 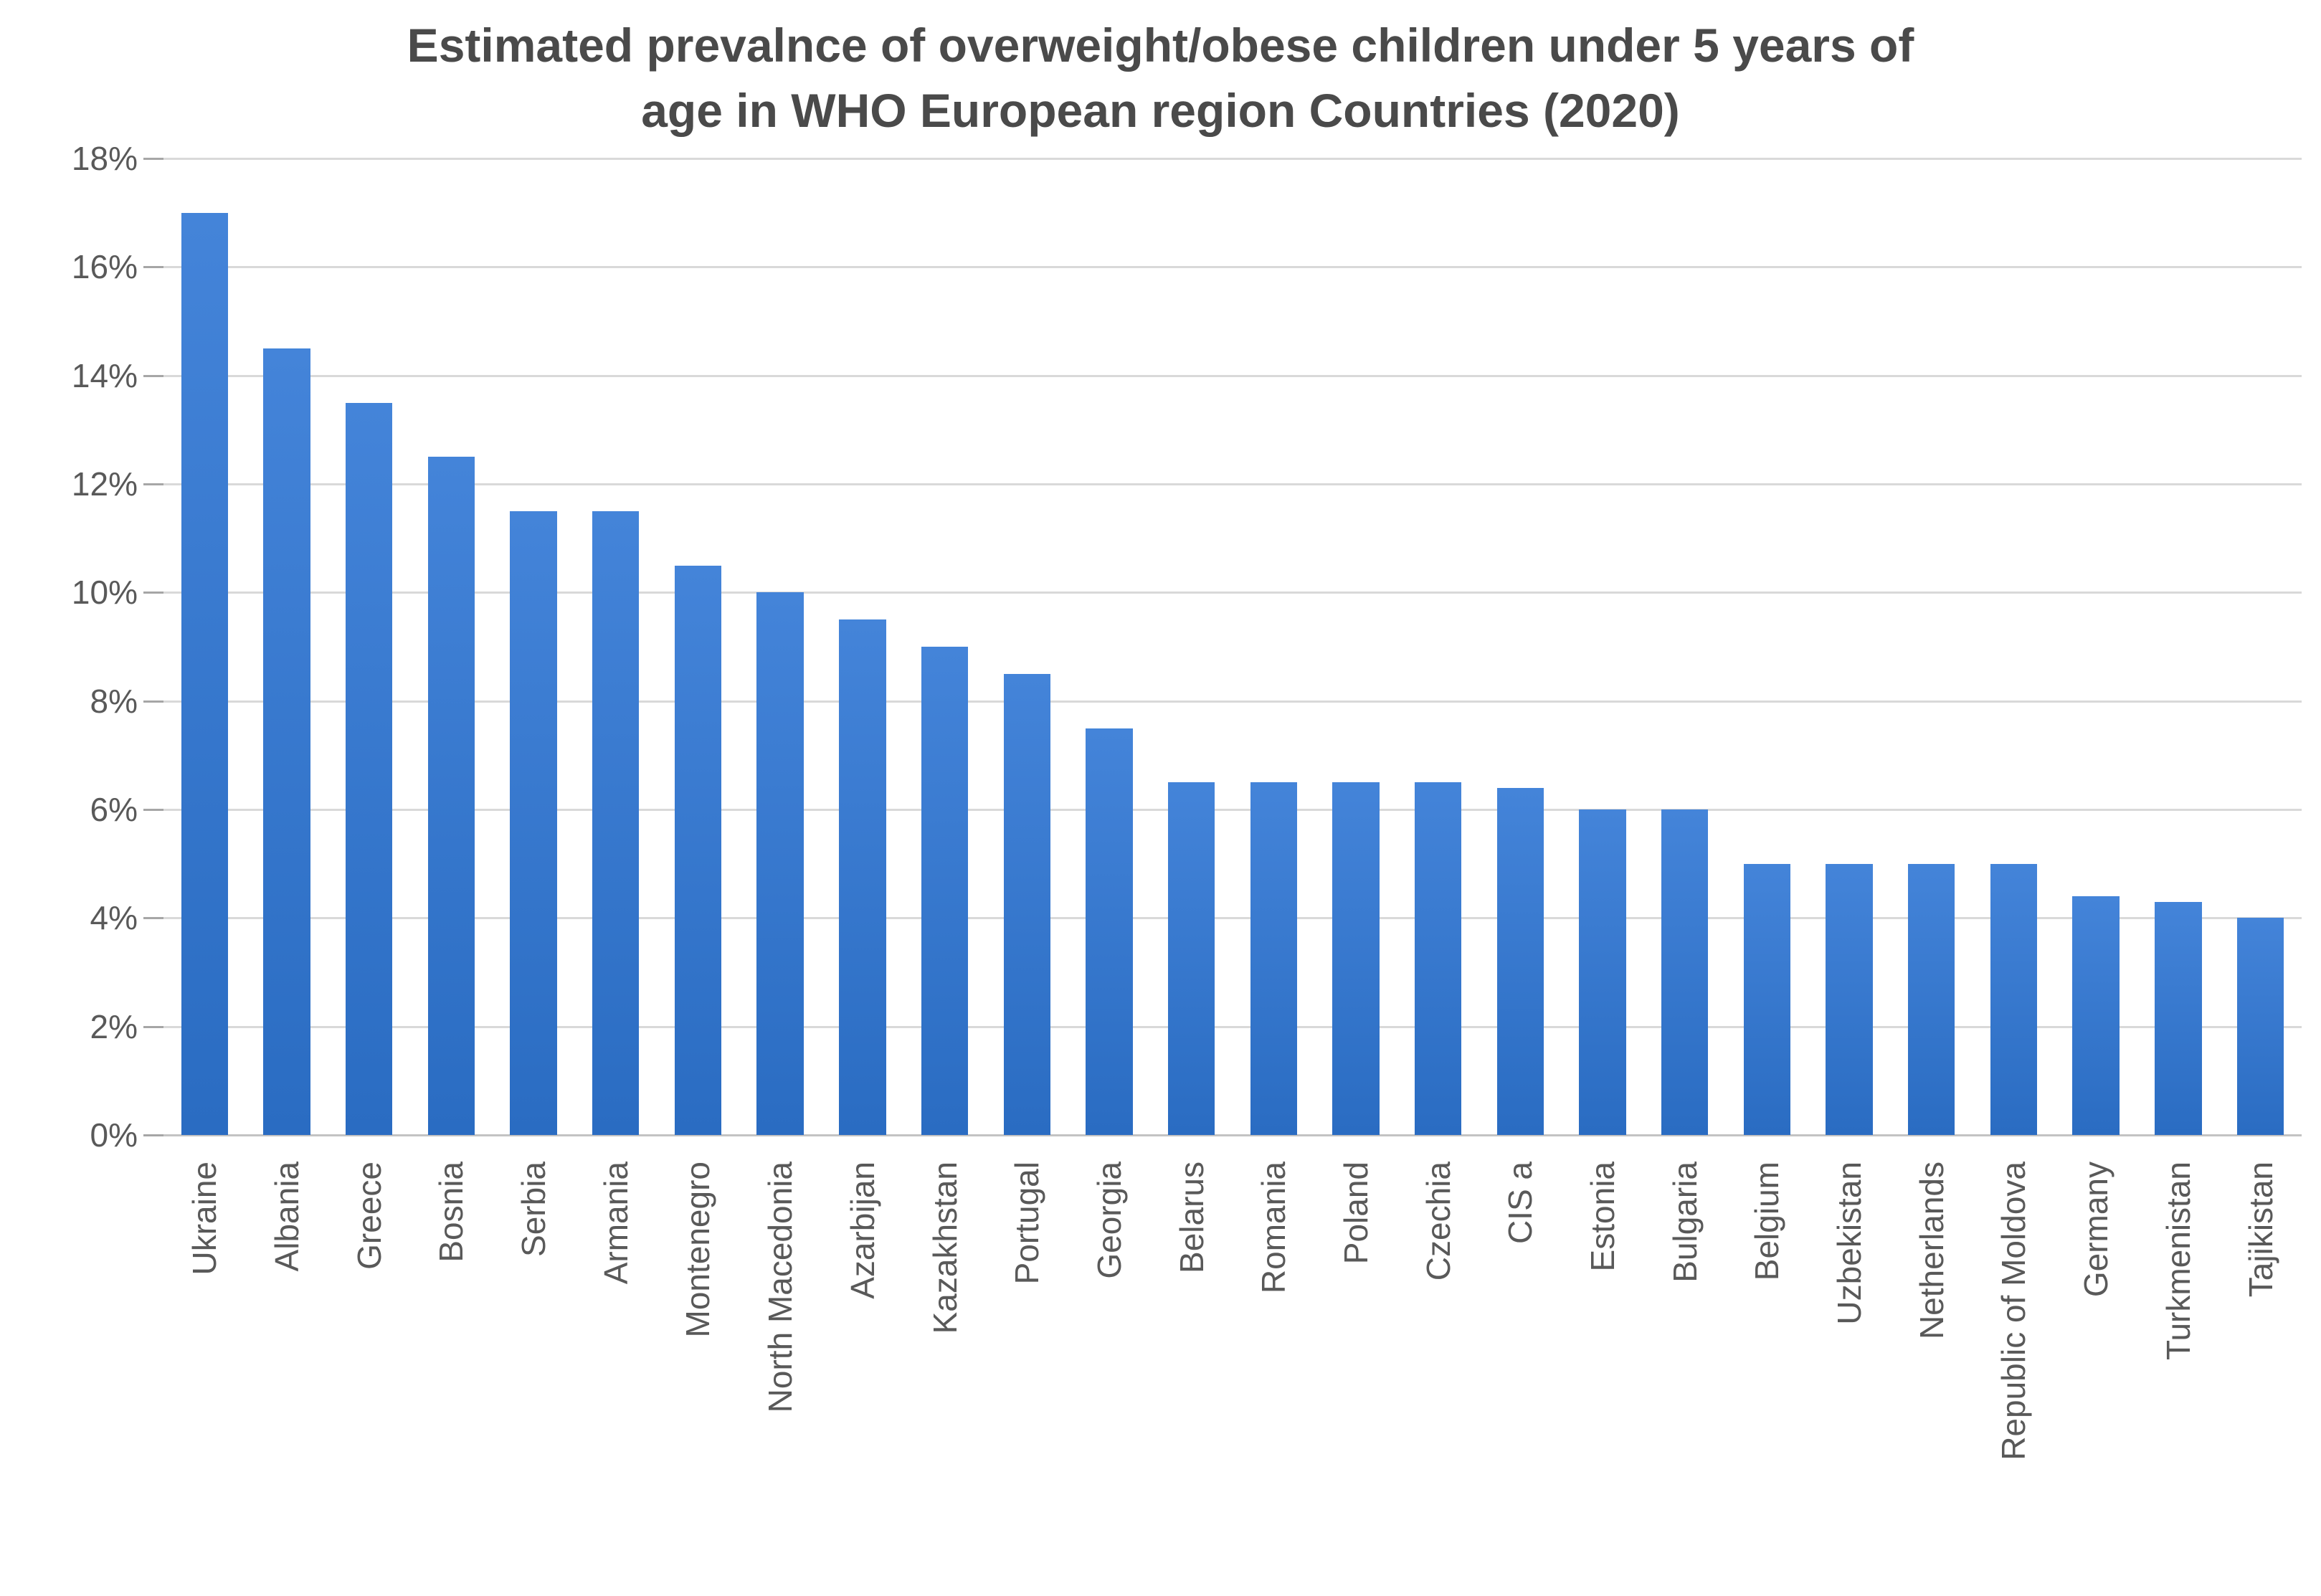 What do you see at coordinates (104, 267) in the screenshot?
I see `y-tick-label: 16%` at bounding box center [104, 267].